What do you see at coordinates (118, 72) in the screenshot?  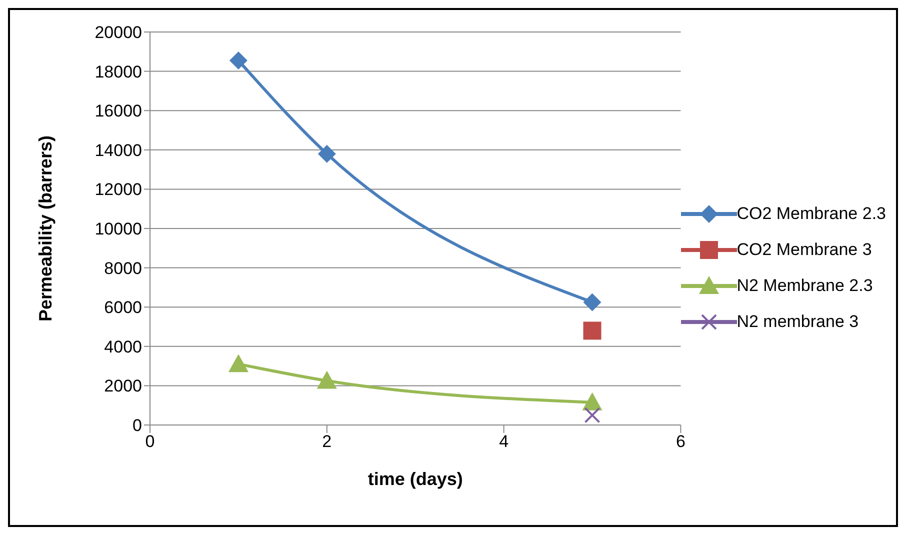 I see `y-tick-label: 18000` at bounding box center [118, 72].